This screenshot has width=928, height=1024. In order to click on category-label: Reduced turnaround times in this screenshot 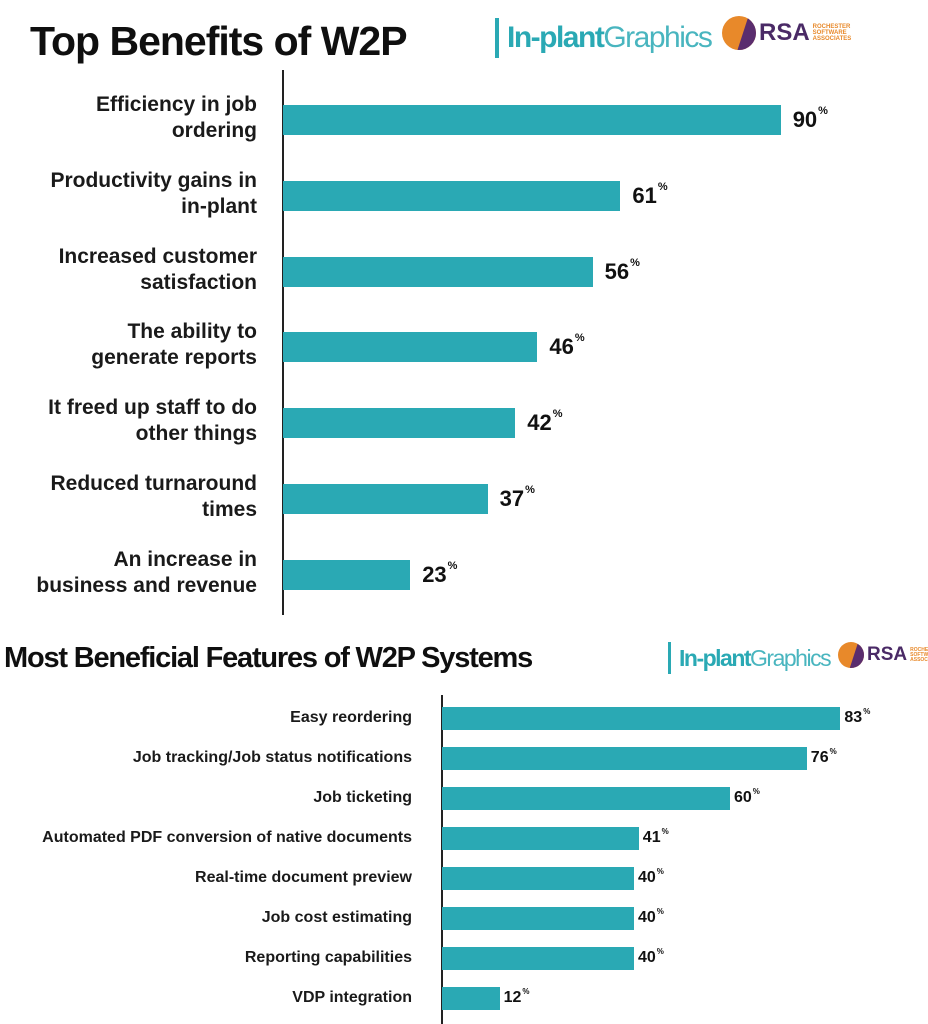, I will do `click(137, 497)`.